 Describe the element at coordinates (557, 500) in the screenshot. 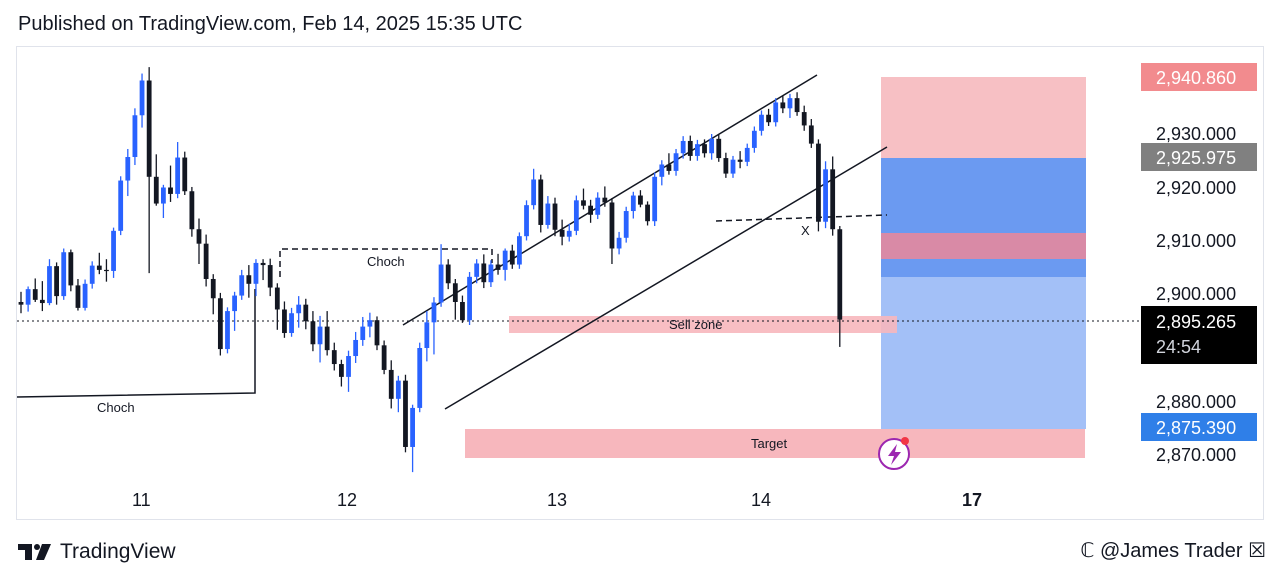

I see `x-axis: 11 12 13 14 17` at that location.